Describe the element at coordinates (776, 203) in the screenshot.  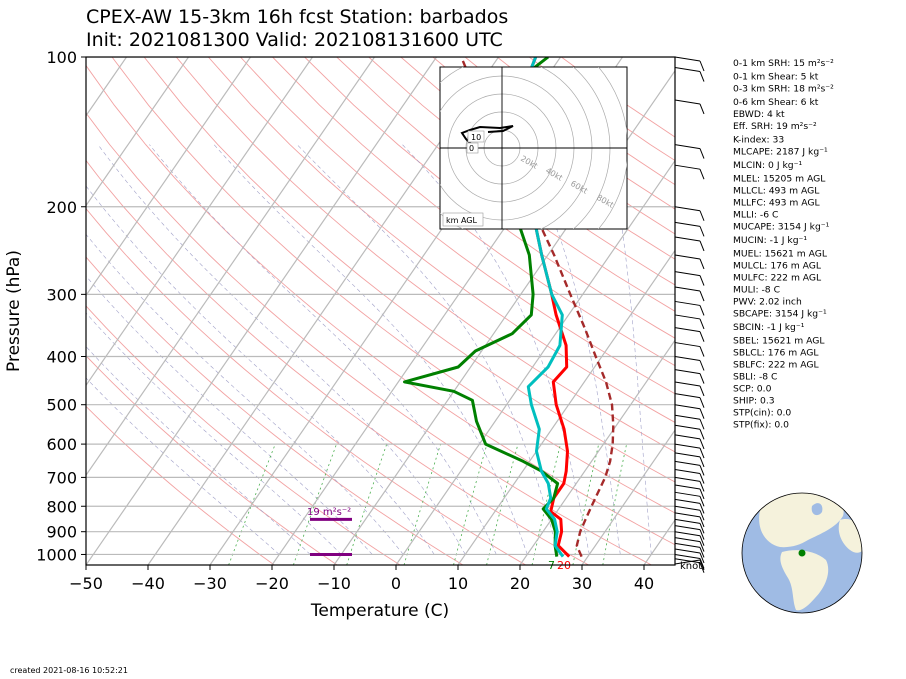
I see `index-line: MLLFC: 493 m AGL` at that location.